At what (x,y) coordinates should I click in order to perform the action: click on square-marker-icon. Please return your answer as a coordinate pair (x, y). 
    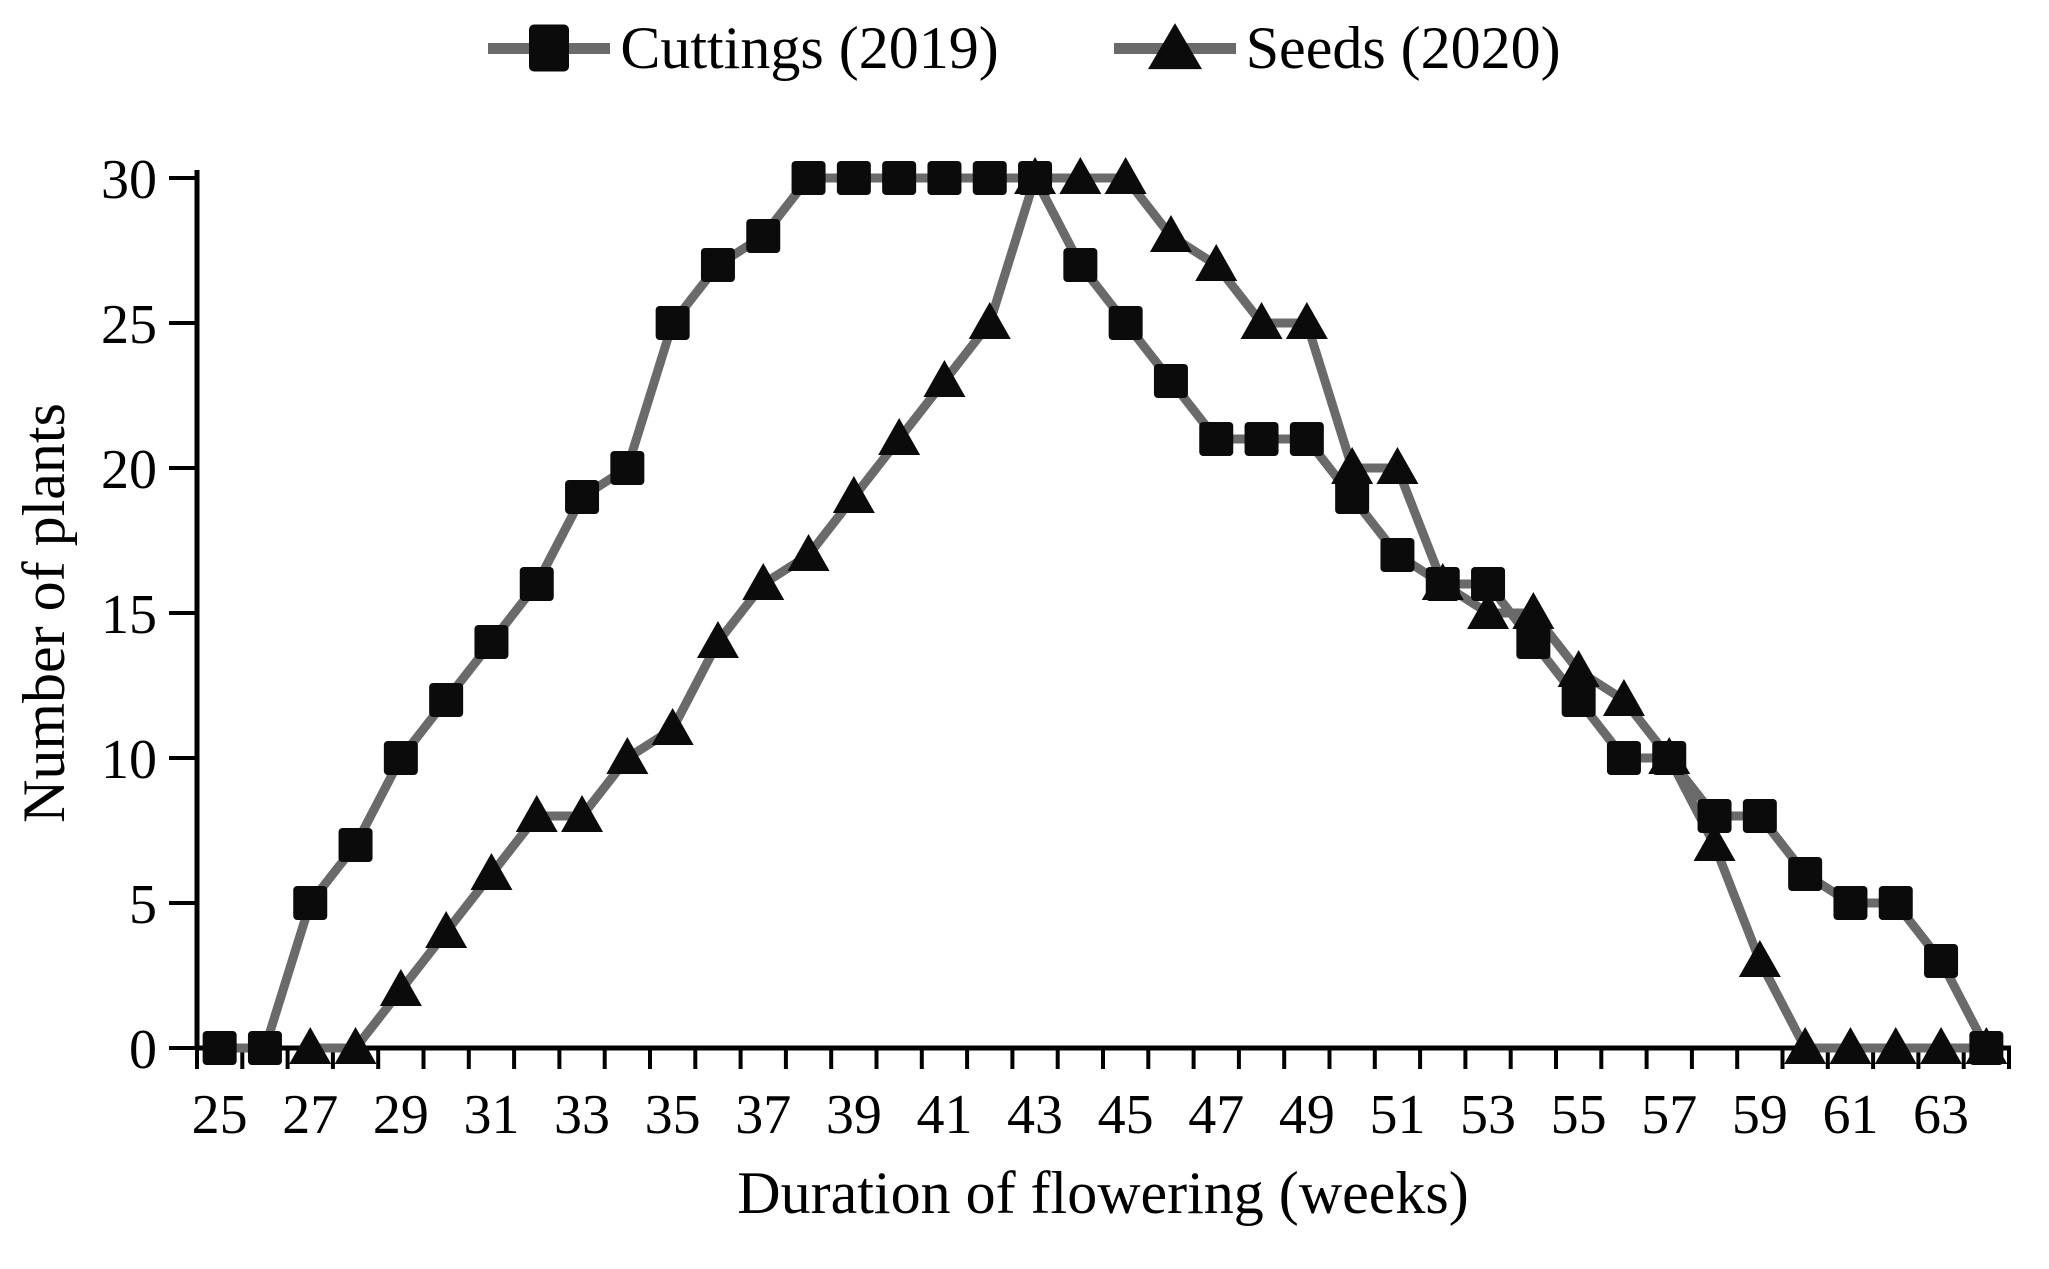
    Looking at the image, I should click on (549, 48).